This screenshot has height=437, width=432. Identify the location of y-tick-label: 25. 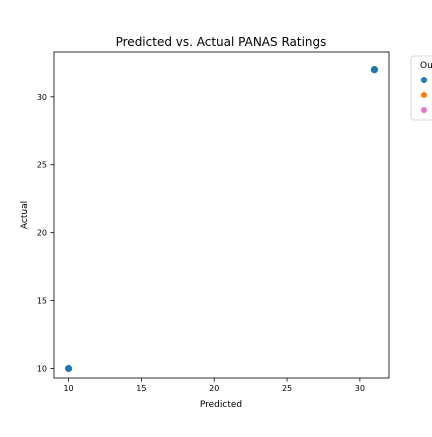
(42, 165).